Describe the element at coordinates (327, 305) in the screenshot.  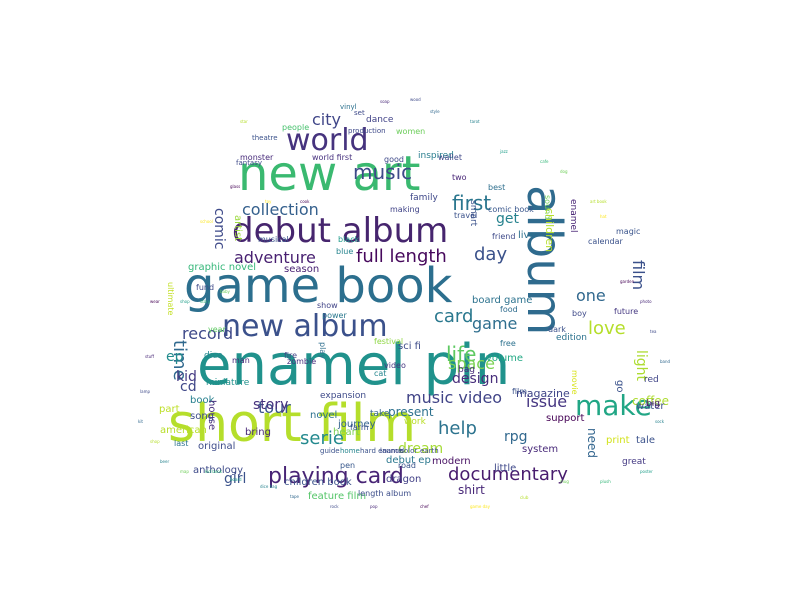
I see `cloud-word: show` at that location.